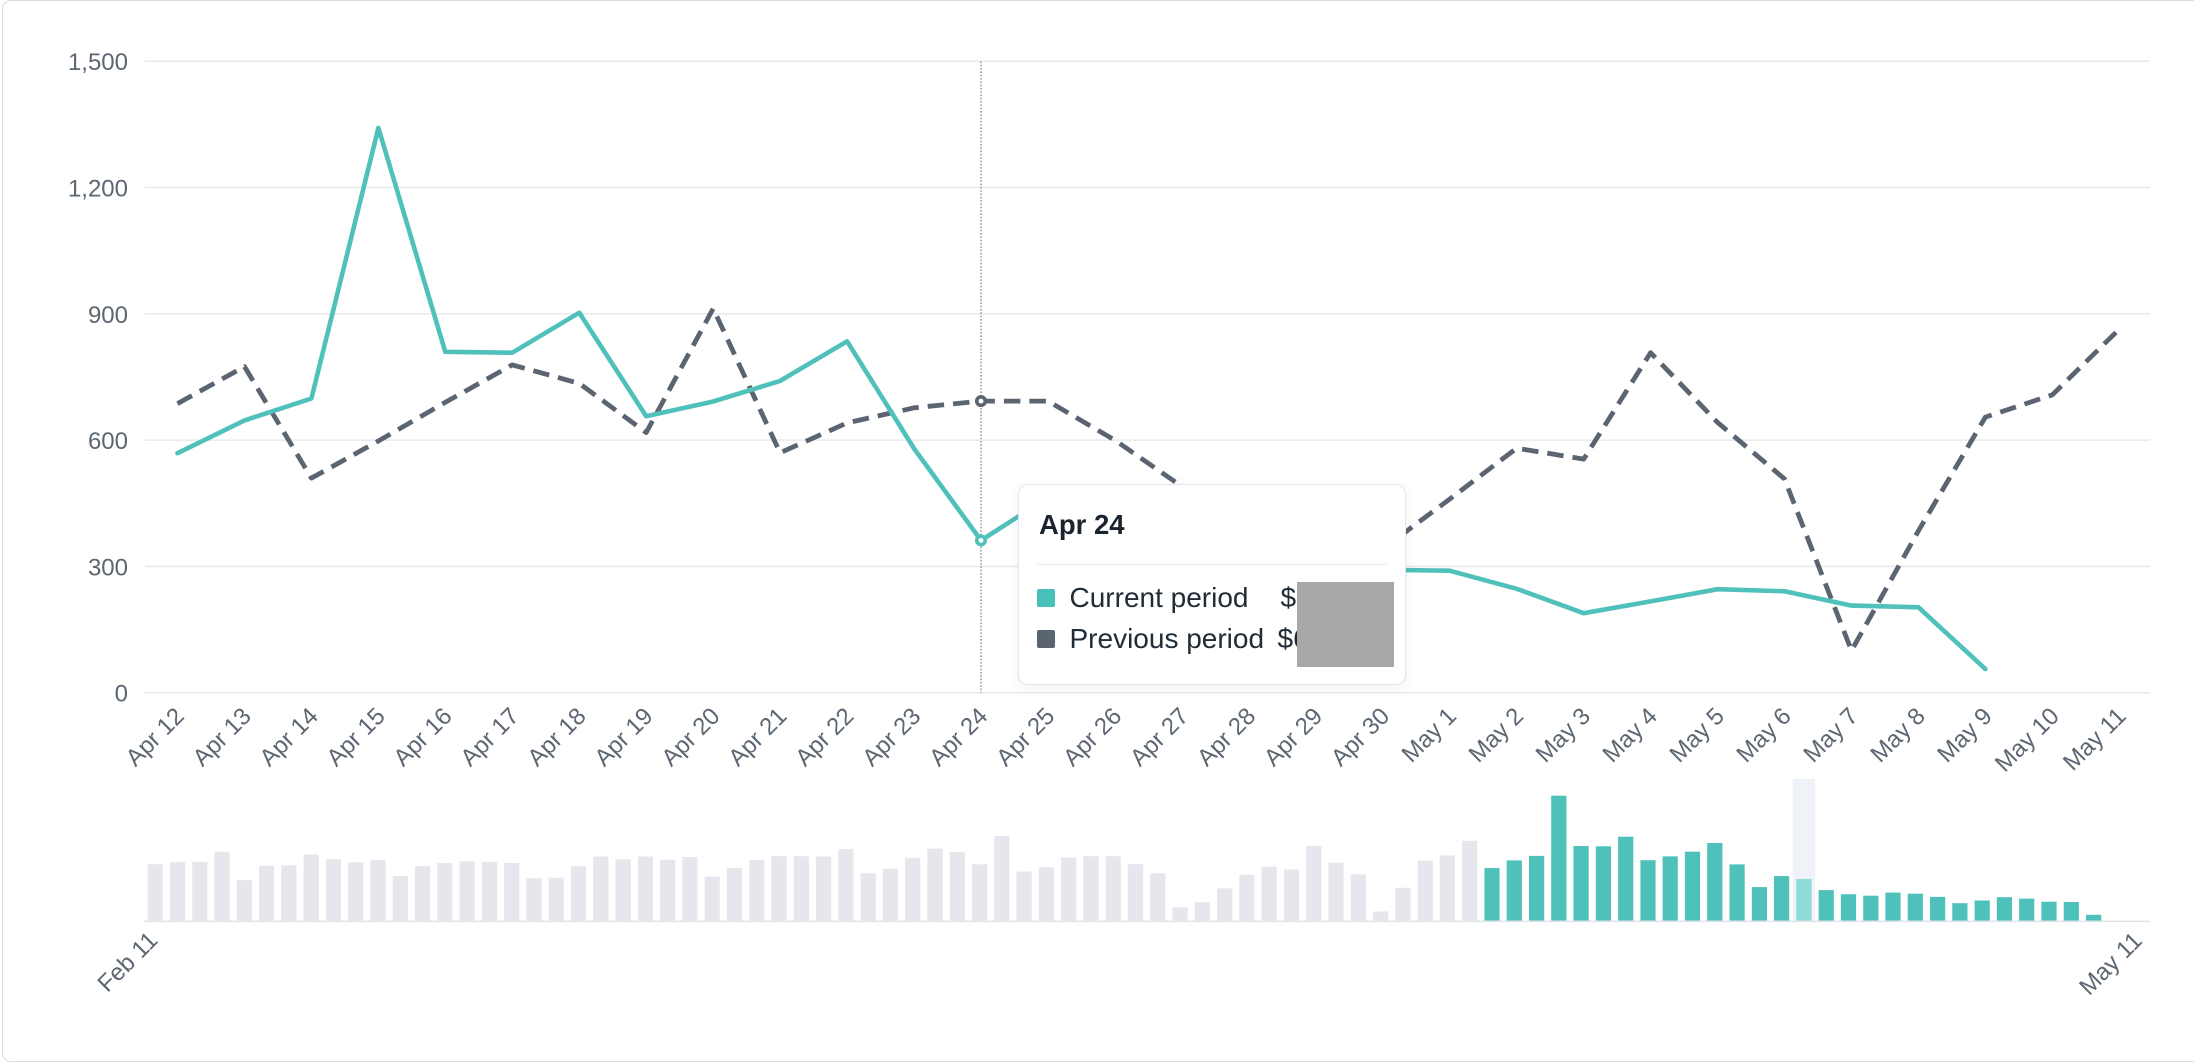  What do you see at coordinates (155, 737) in the screenshot?
I see `svg-text: Apr 12` at bounding box center [155, 737].